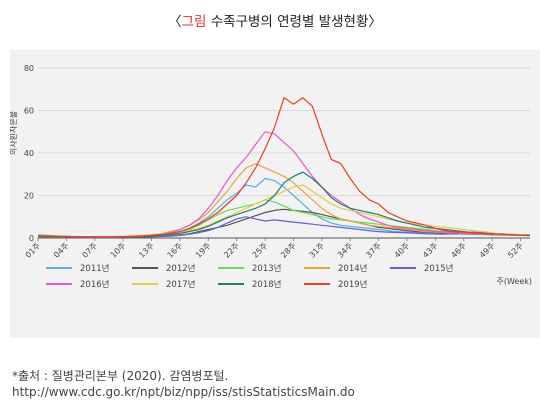 The width and height of the screenshot is (550, 409). I want to click on legend-label: 2017년, so click(180, 284).